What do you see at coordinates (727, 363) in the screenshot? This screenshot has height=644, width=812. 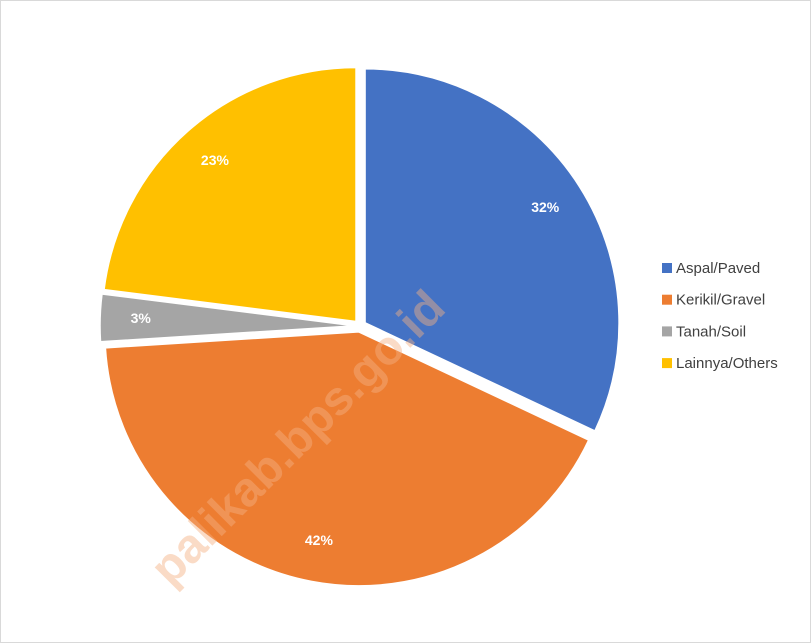 I see `legend-label: Lainnya/Others` at bounding box center [727, 363].